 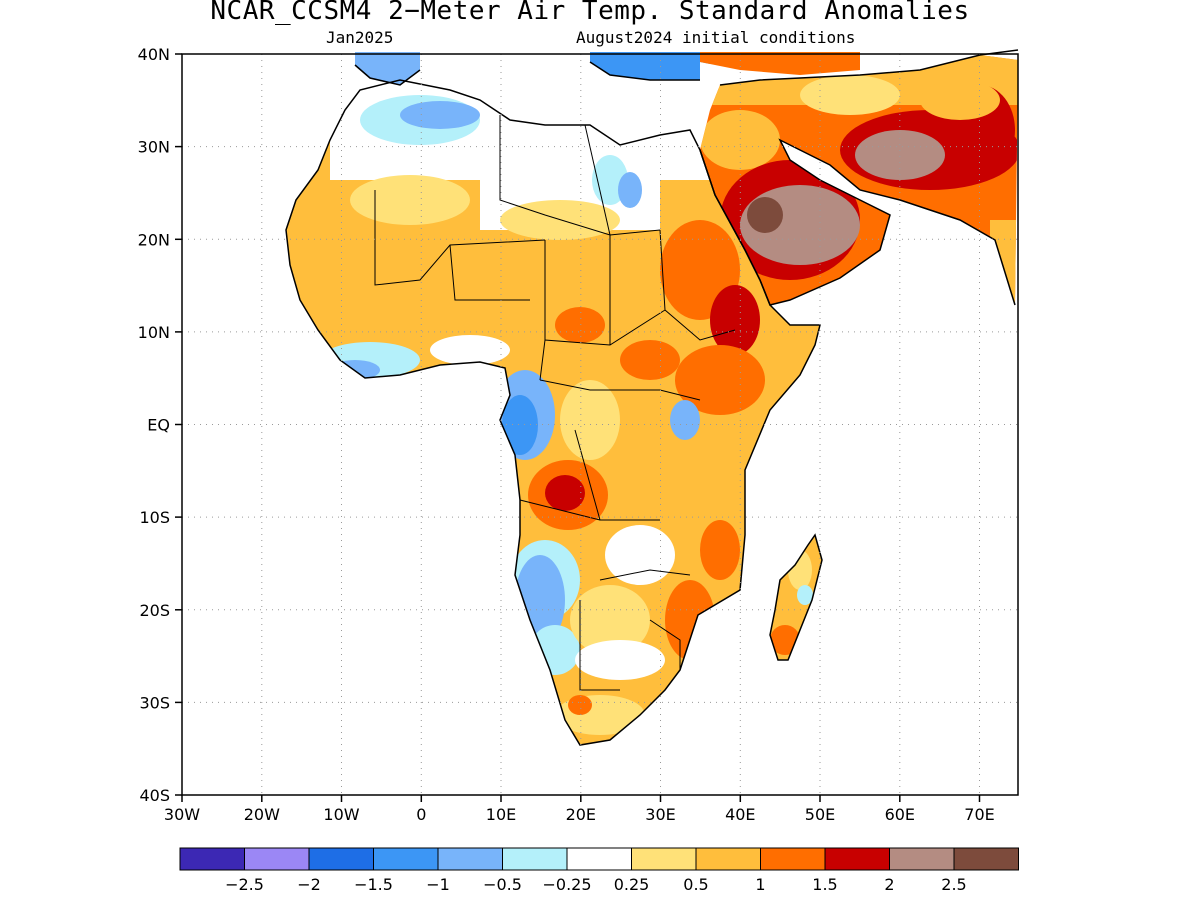 I want to click on lon-label: 10W, so click(x=341, y=814).